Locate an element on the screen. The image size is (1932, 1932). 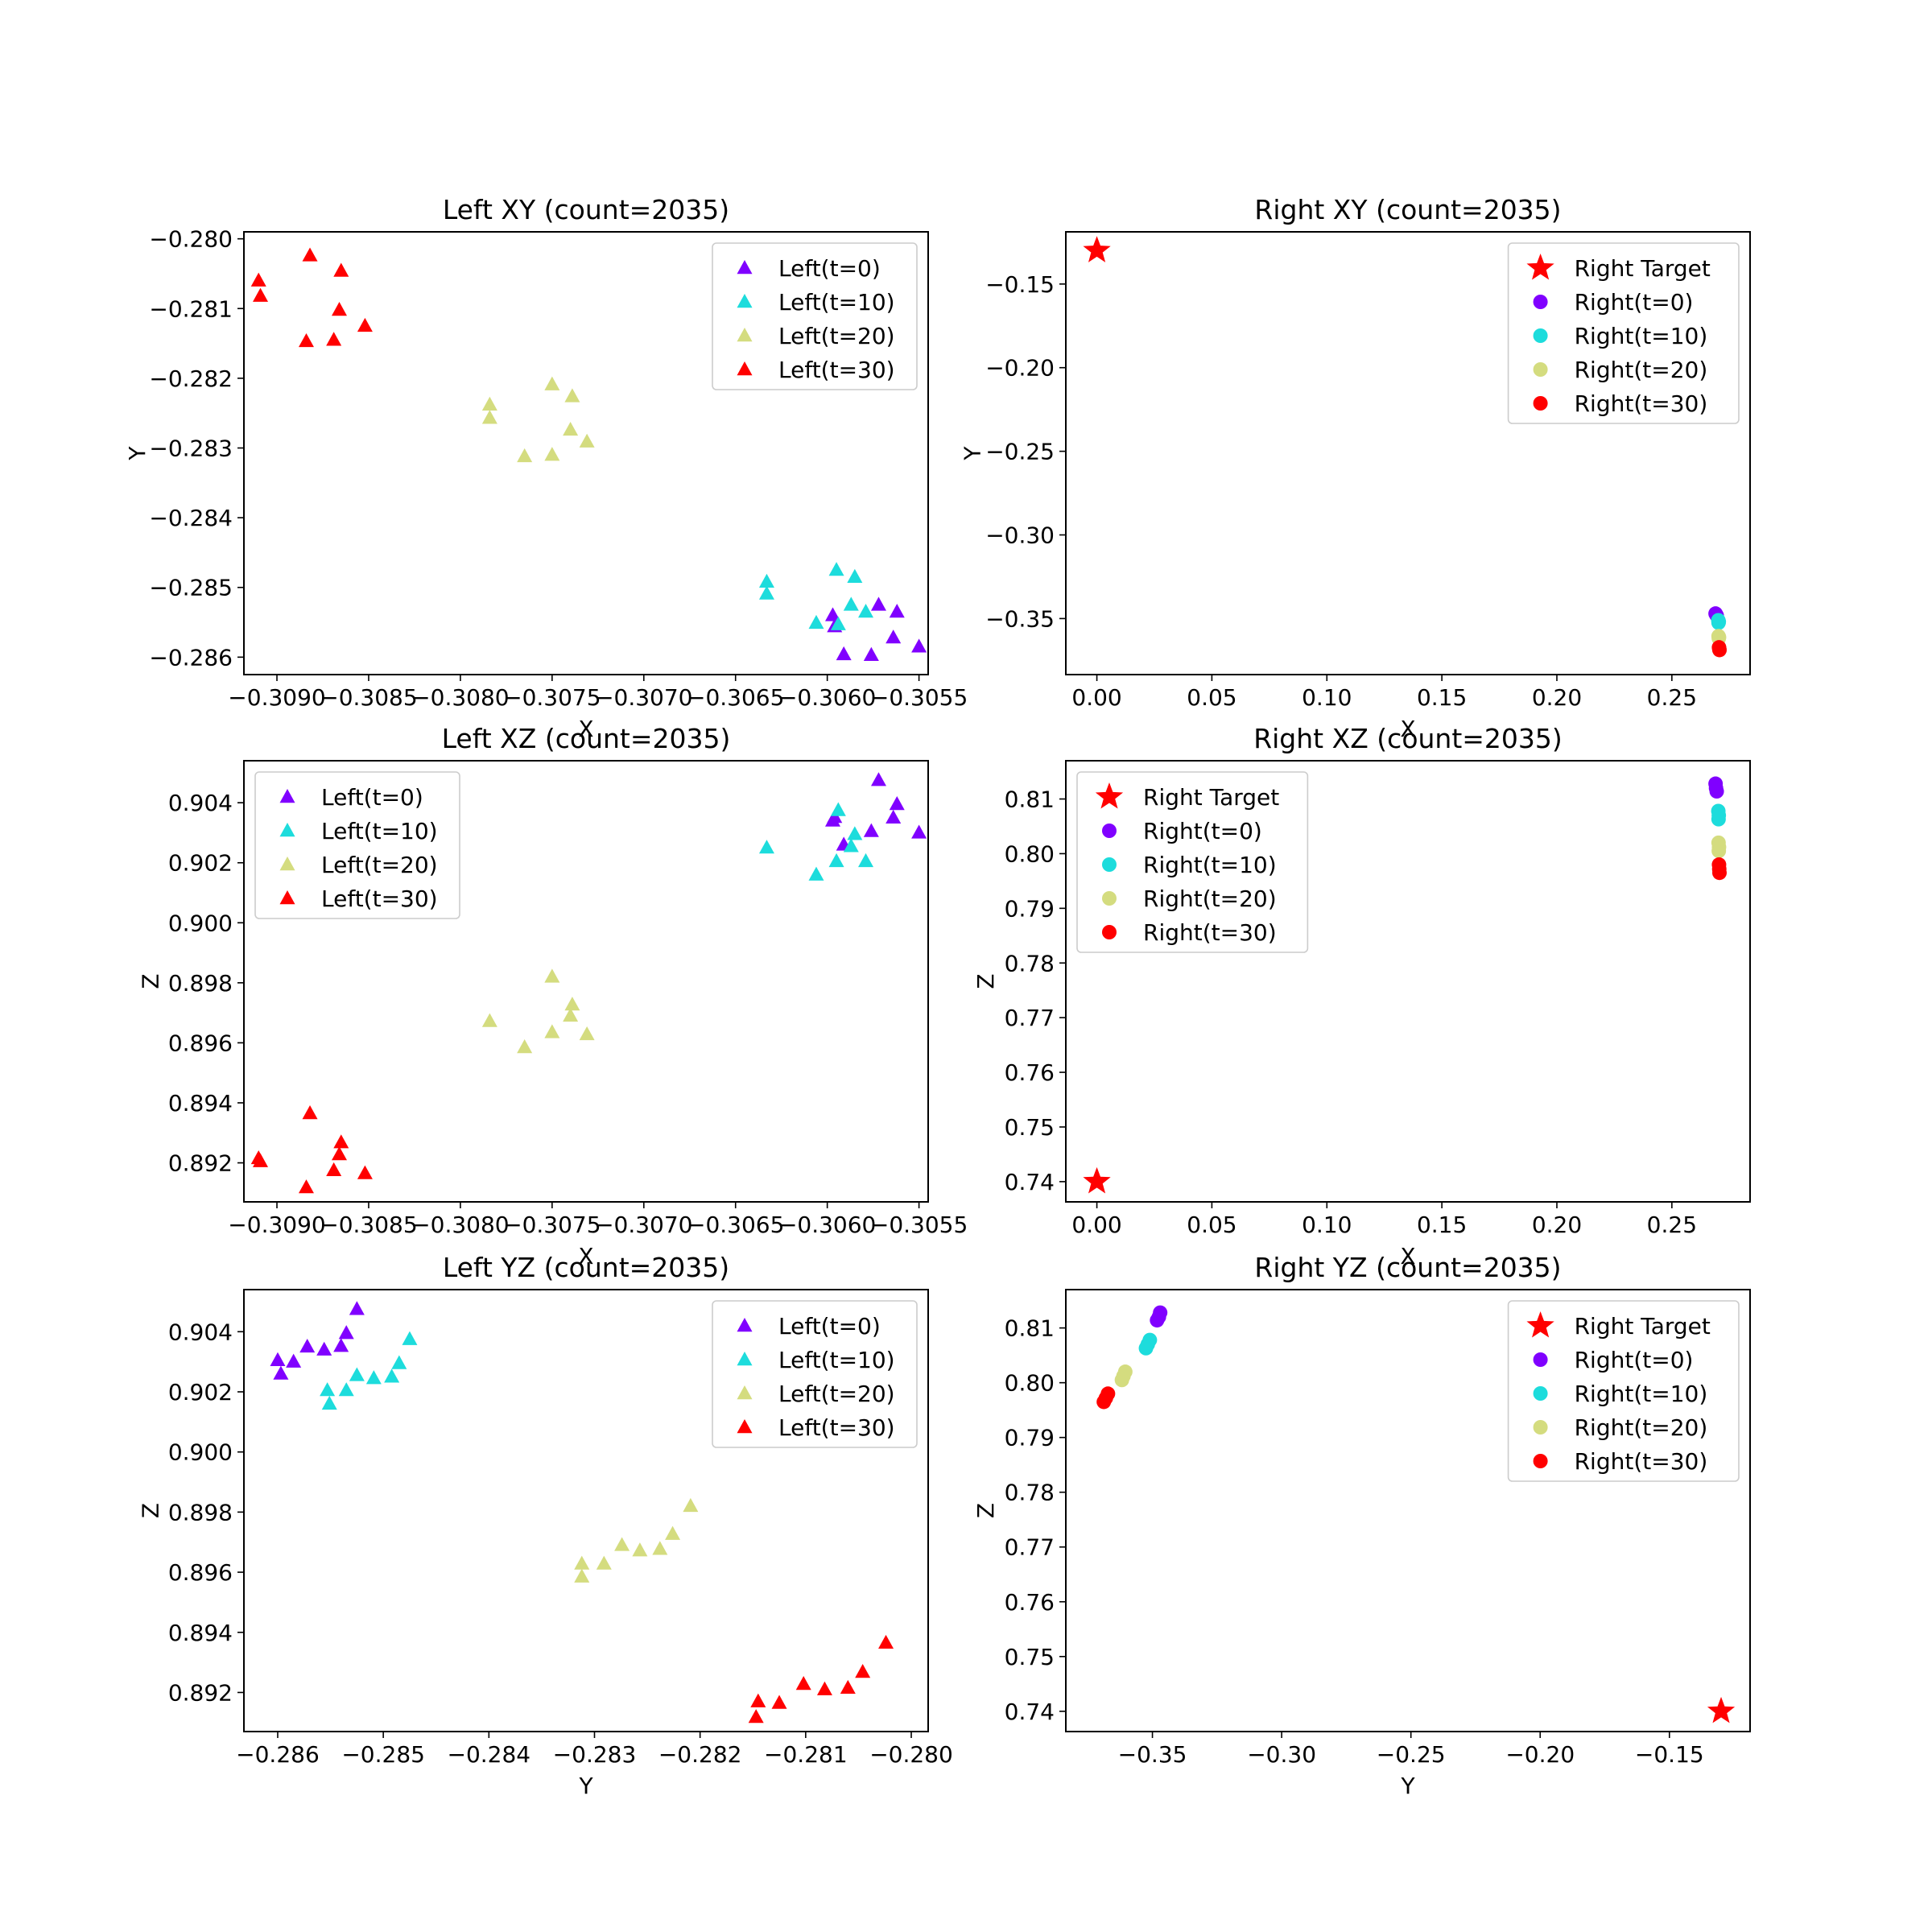
y-tick-label: 0.75 is located at coordinates (1030, 1127).